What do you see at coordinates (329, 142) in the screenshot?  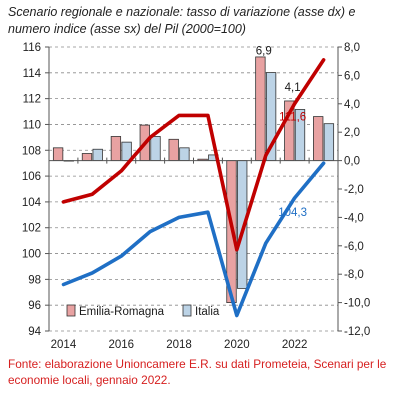 I see `bar-italia-2023` at bounding box center [329, 142].